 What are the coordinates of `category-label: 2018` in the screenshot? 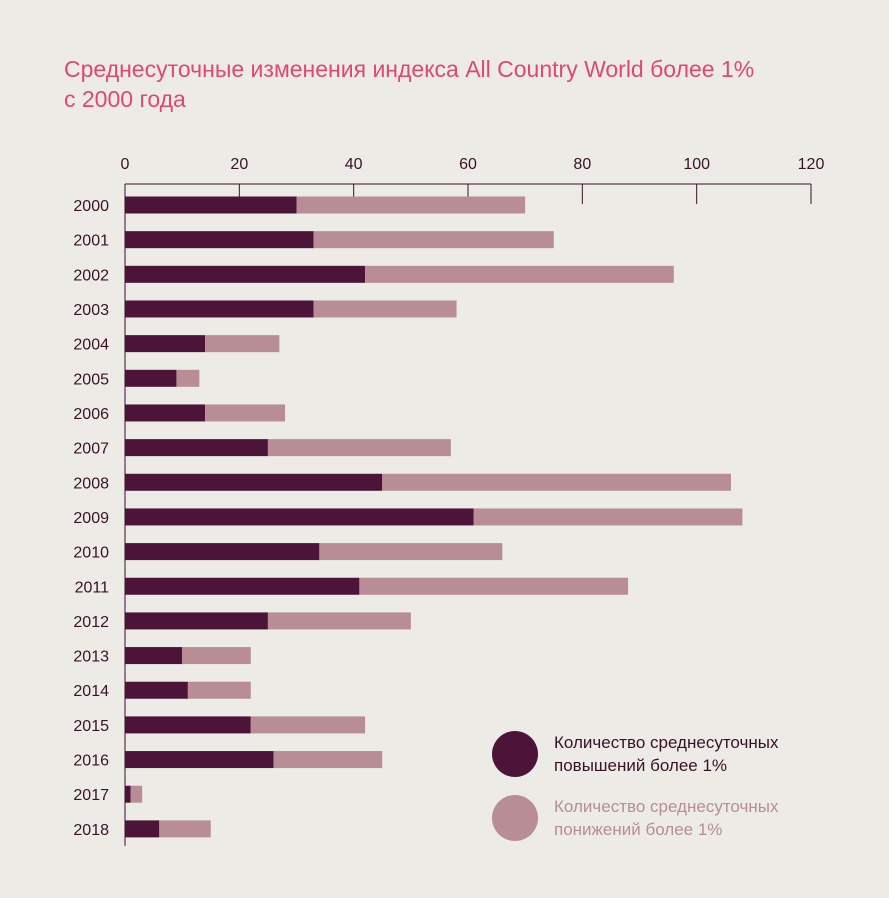 It's located at (91, 830).